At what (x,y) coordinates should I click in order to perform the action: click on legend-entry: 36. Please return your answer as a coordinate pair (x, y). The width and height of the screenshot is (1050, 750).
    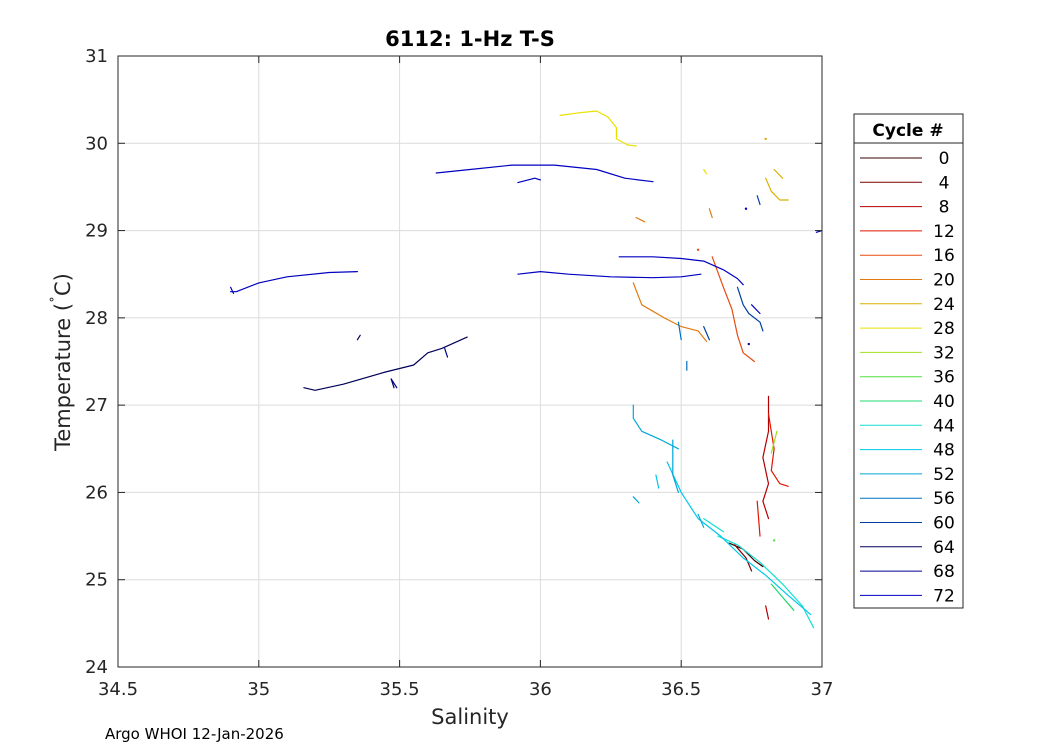
    Looking at the image, I should click on (944, 378).